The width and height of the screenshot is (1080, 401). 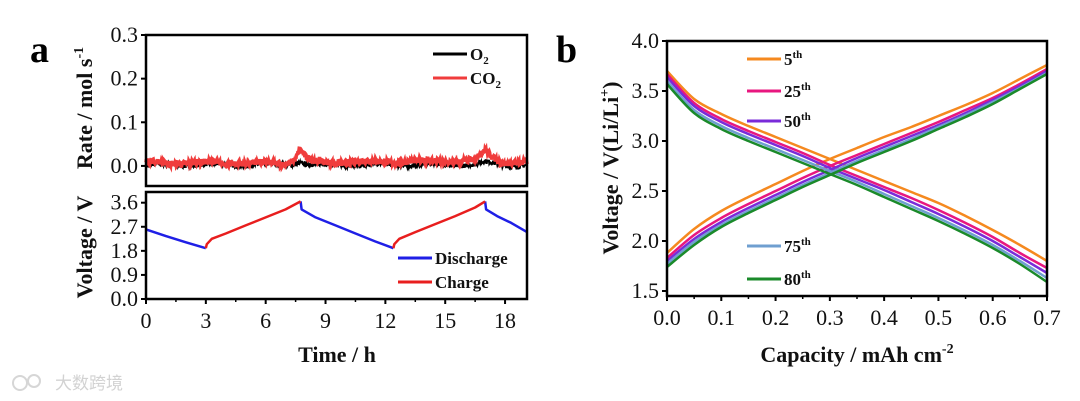 What do you see at coordinates (325, 320) in the screenshot?
I see `time-x-tick-label: 9` at bounding box center [325, 320].